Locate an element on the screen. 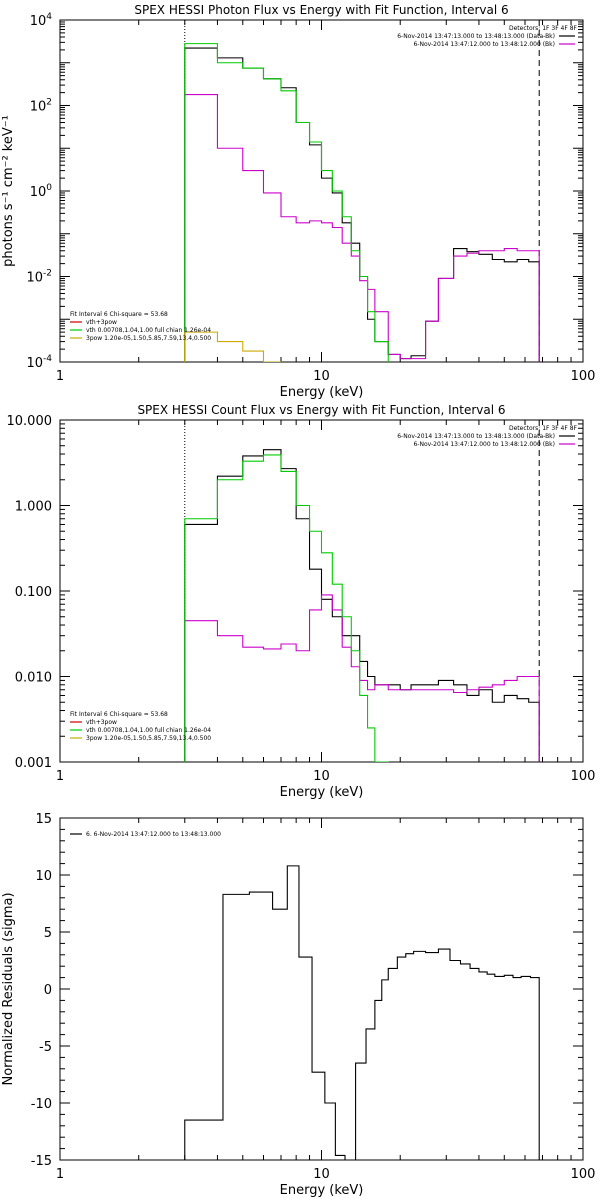 Image resolution: width=600 pixels, height=1200 pixels. y-tick-label: 10 is located at coordinates (43, 876).